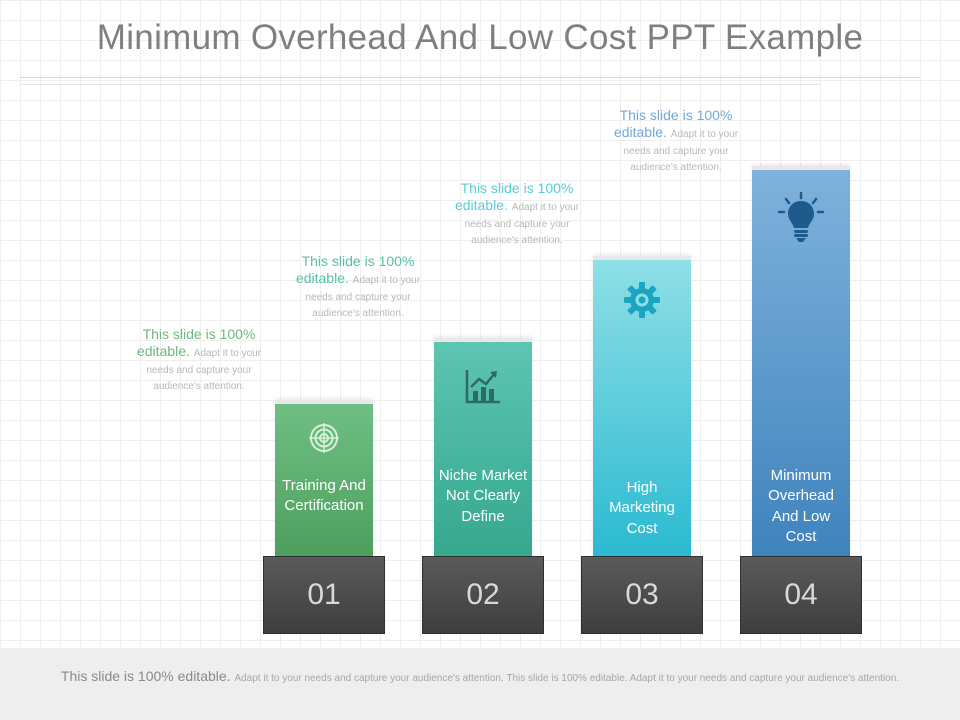  I want to click on step-4-bar: Minimum Overhead And Low Cost, so click(801, 361).